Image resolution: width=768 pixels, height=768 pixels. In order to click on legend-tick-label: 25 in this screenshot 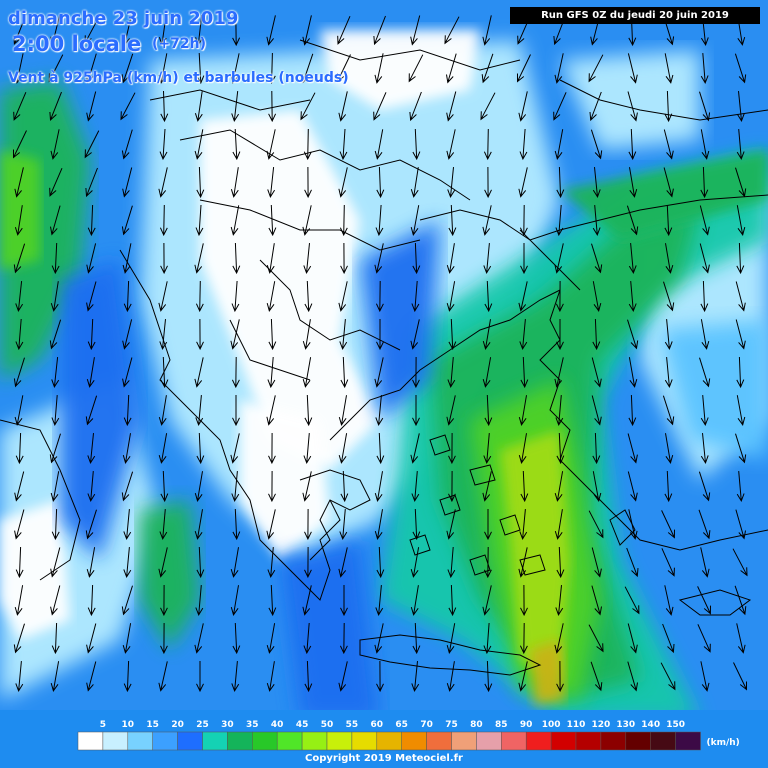, I will do `click(202, 725)`.